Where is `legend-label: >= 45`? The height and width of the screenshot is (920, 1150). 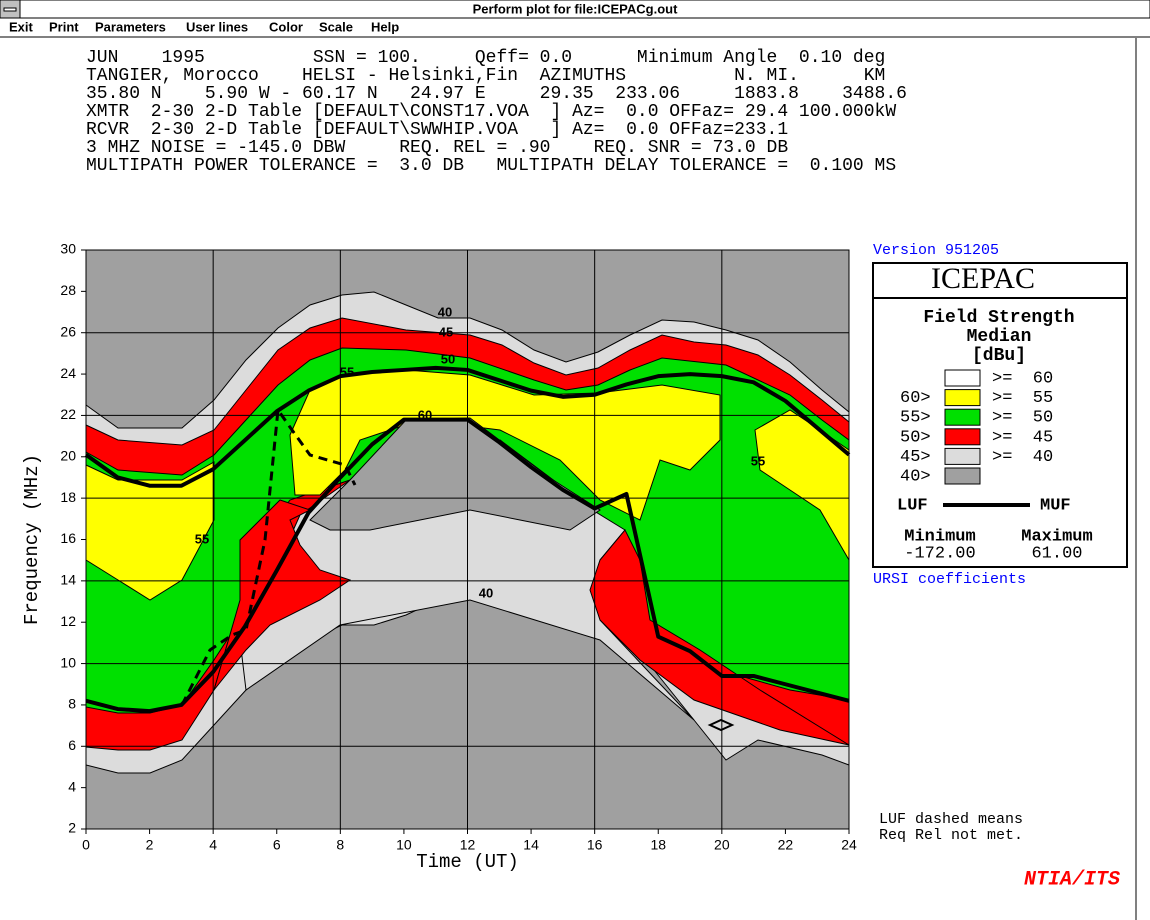 legend-label: >= 45 is located at coordinates (1022, 437).